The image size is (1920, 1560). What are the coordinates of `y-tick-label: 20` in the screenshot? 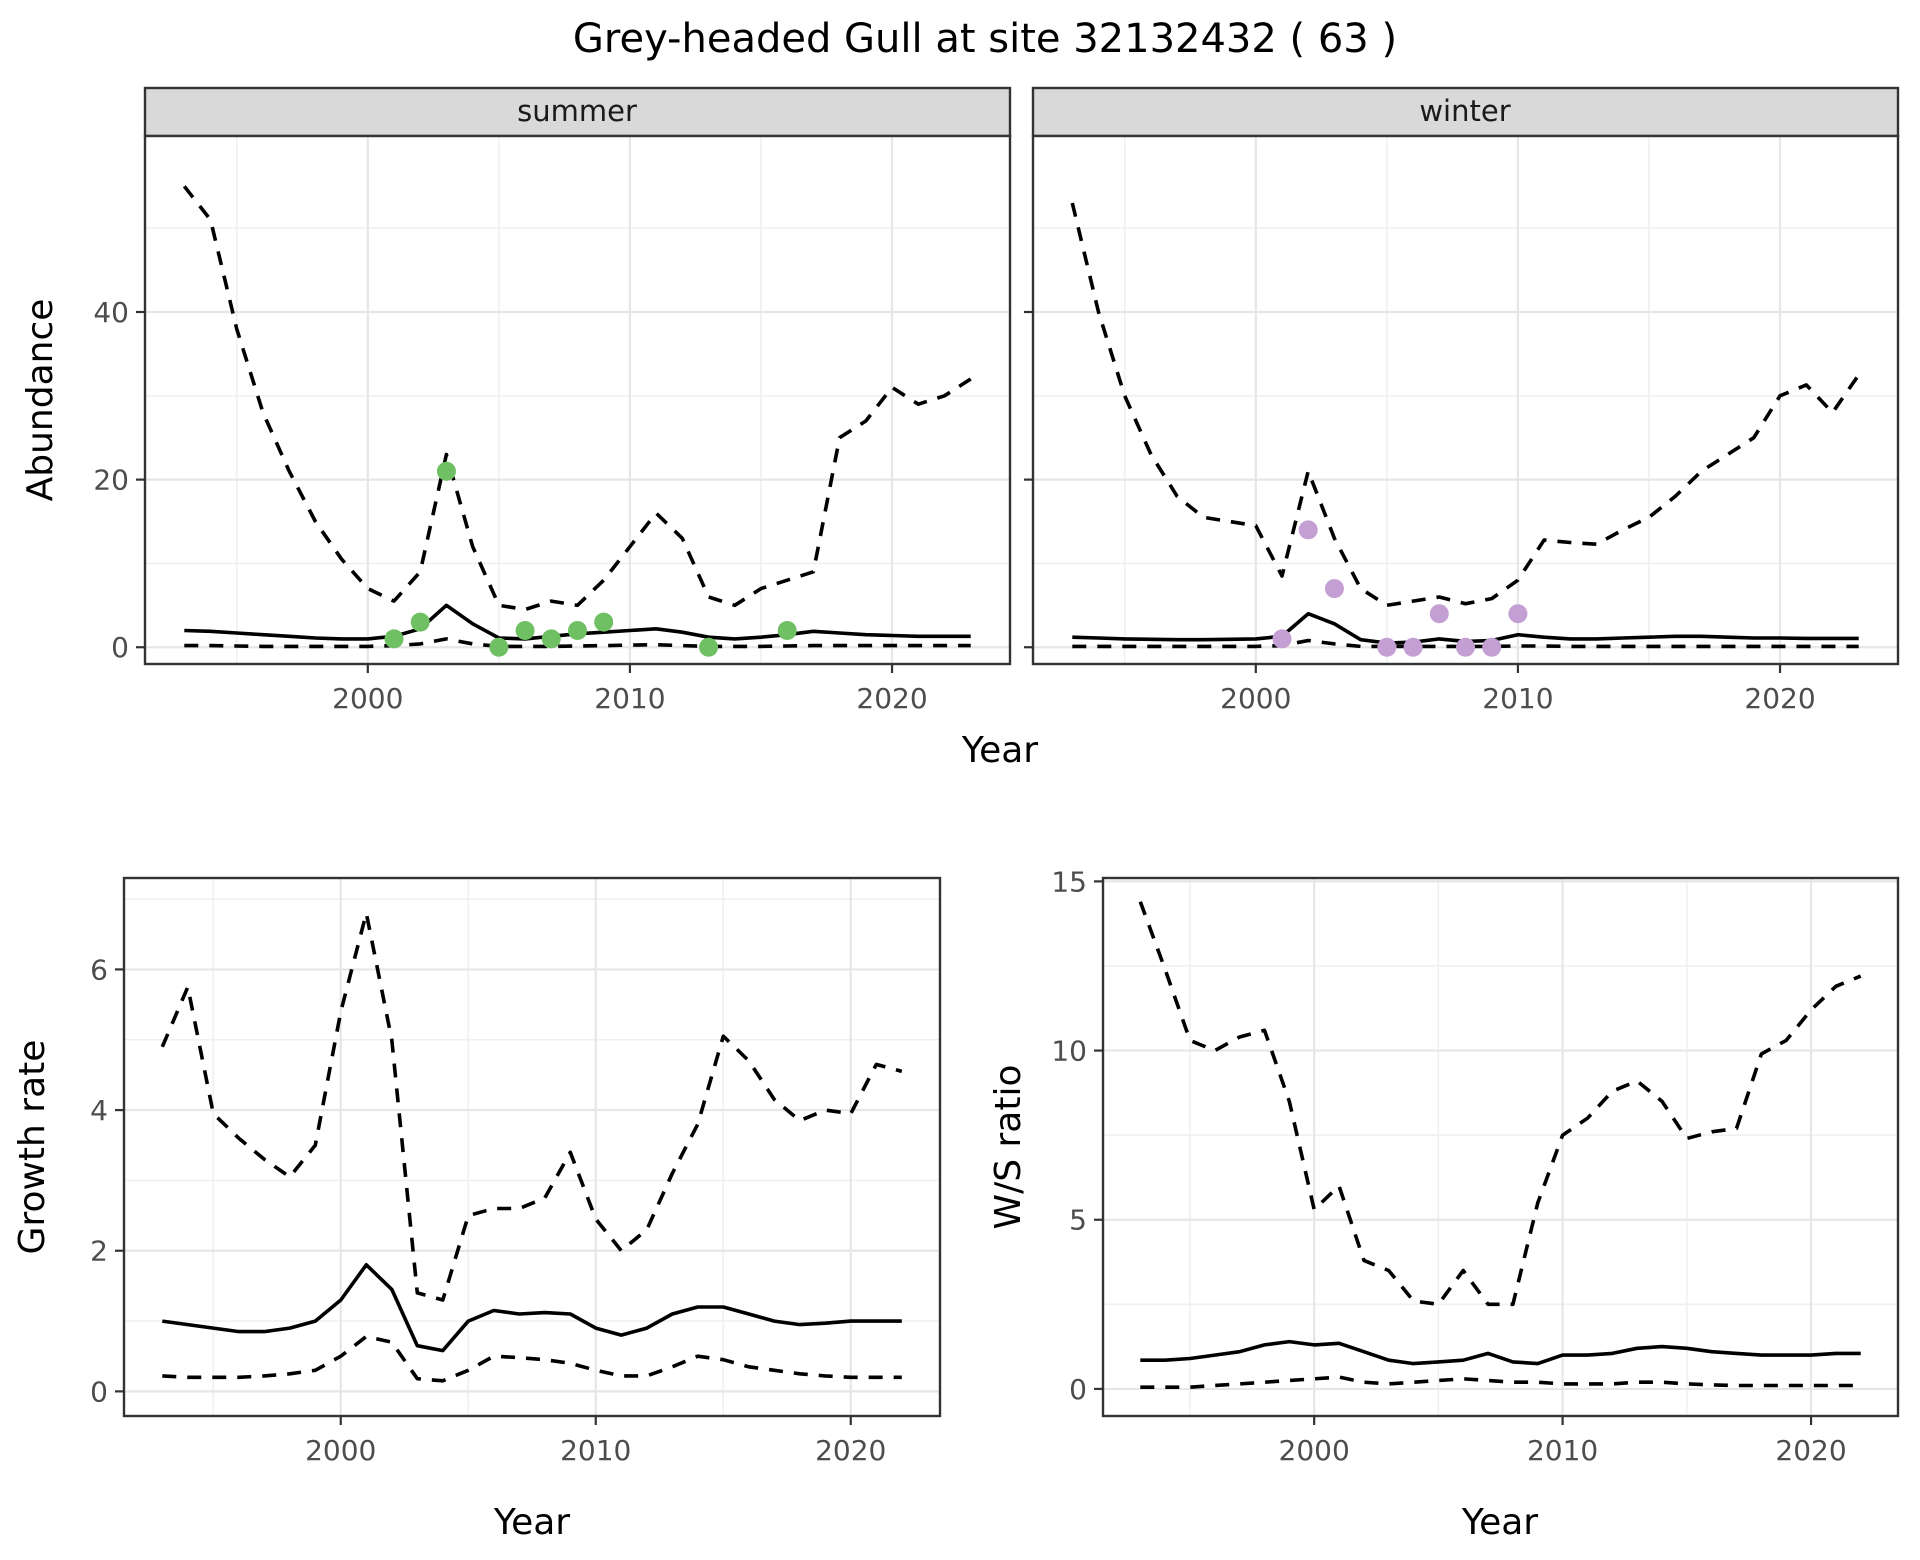 It's located at (111, 480).